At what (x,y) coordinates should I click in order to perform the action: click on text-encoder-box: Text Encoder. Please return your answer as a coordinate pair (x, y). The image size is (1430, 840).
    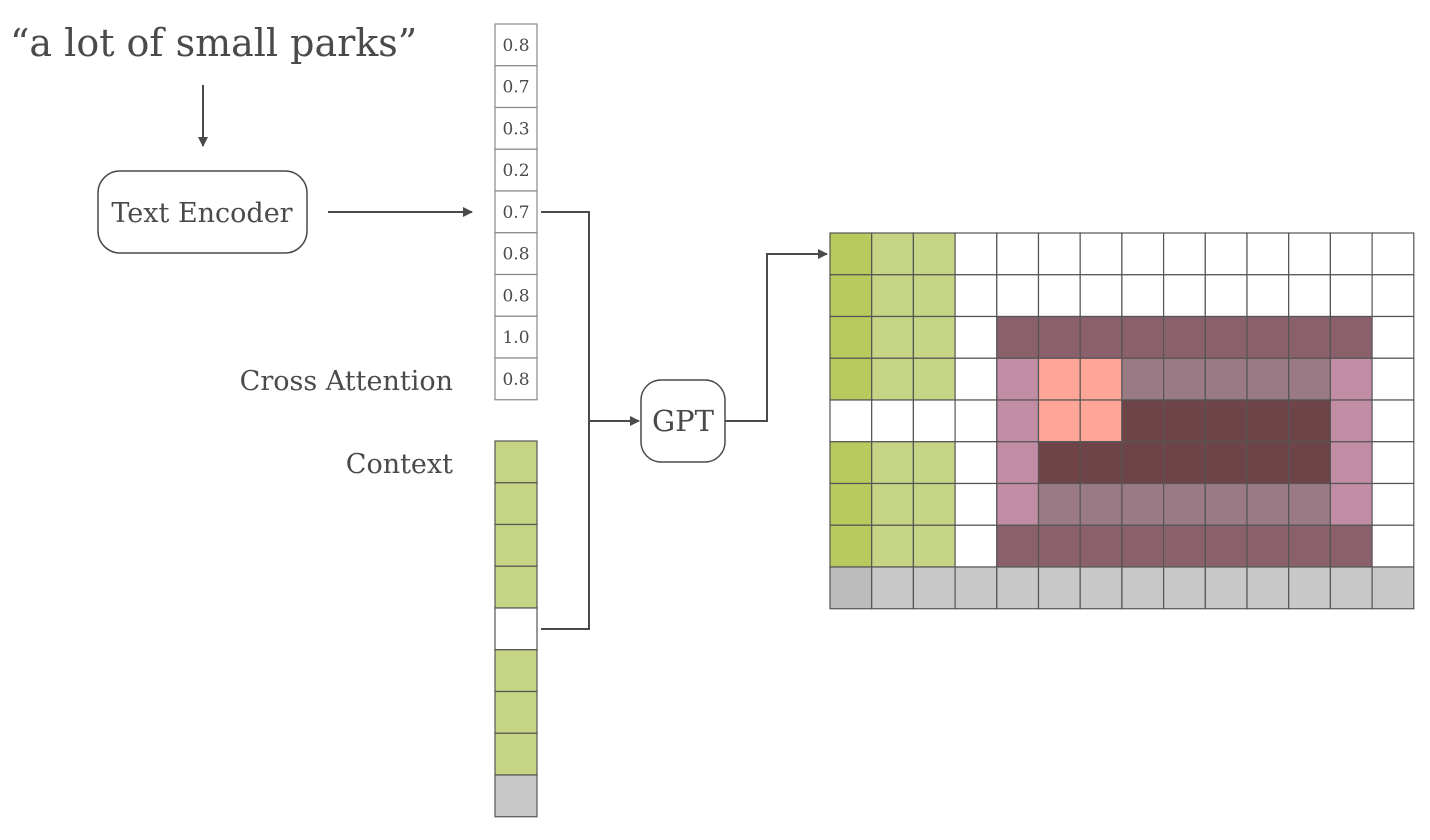
    Looking at the image, I should click on (202, 212).